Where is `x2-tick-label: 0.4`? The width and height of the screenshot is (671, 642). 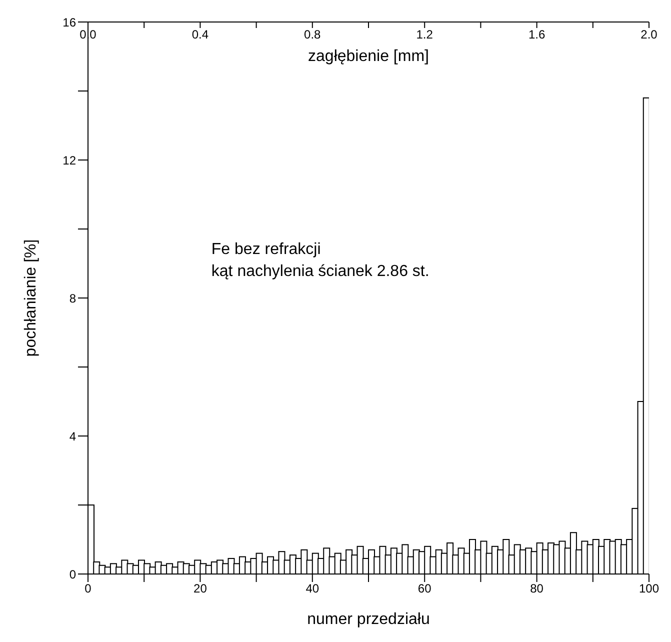 x2-tick-label: 0.4 is located at coordinates (200, 35).